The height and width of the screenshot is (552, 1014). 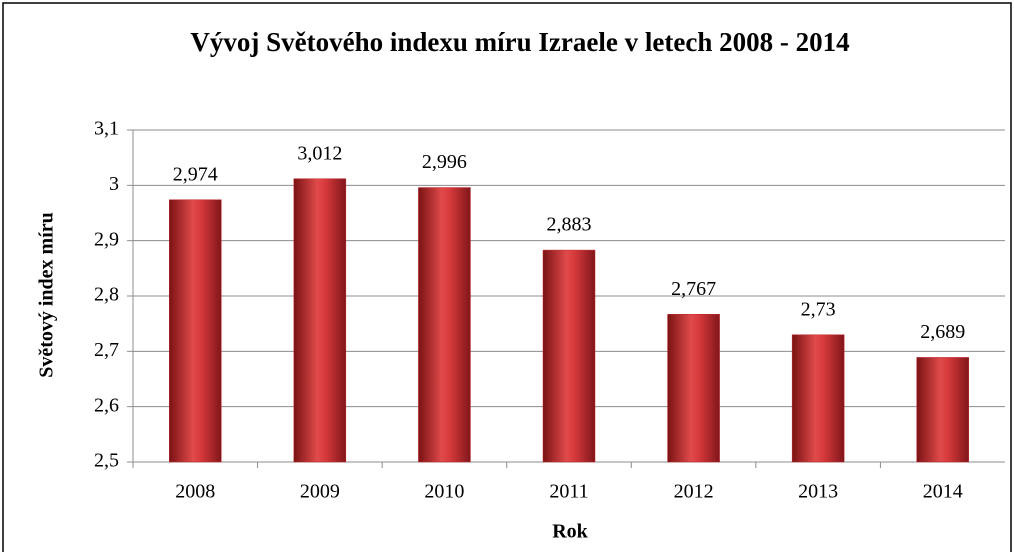 I want to click on y-tick-label: 3, so click(x=114, y=184).